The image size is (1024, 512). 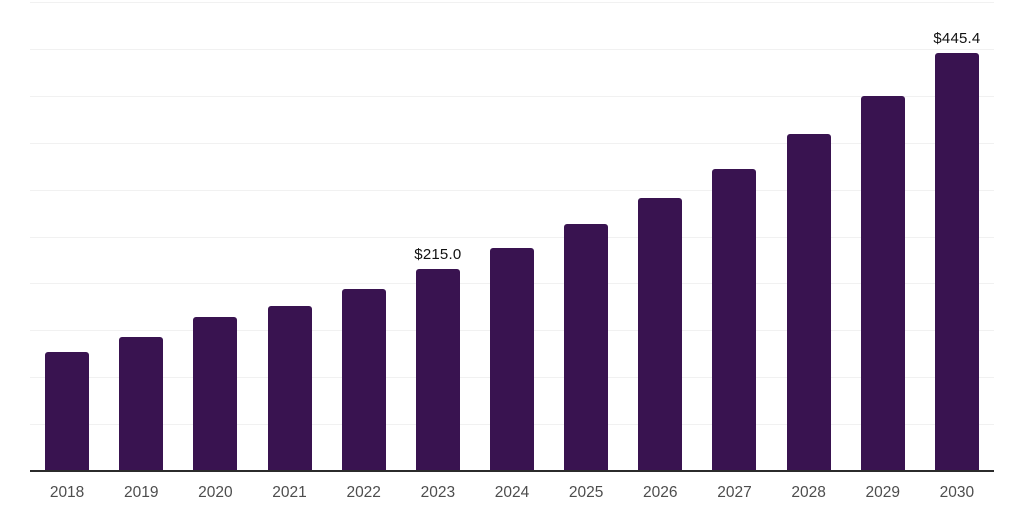 What do you see at coordinates (956, 262) in the screenshot?
I see `bar-2030` at bounding box center [956, 262].